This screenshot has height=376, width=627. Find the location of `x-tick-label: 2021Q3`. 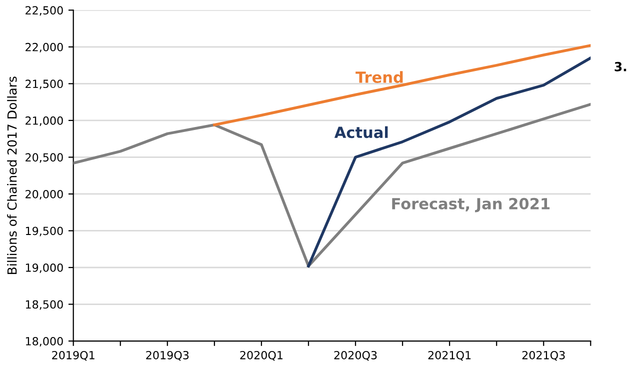

x-tick-label: 2021Q3 is located at coordinates (543, 355).